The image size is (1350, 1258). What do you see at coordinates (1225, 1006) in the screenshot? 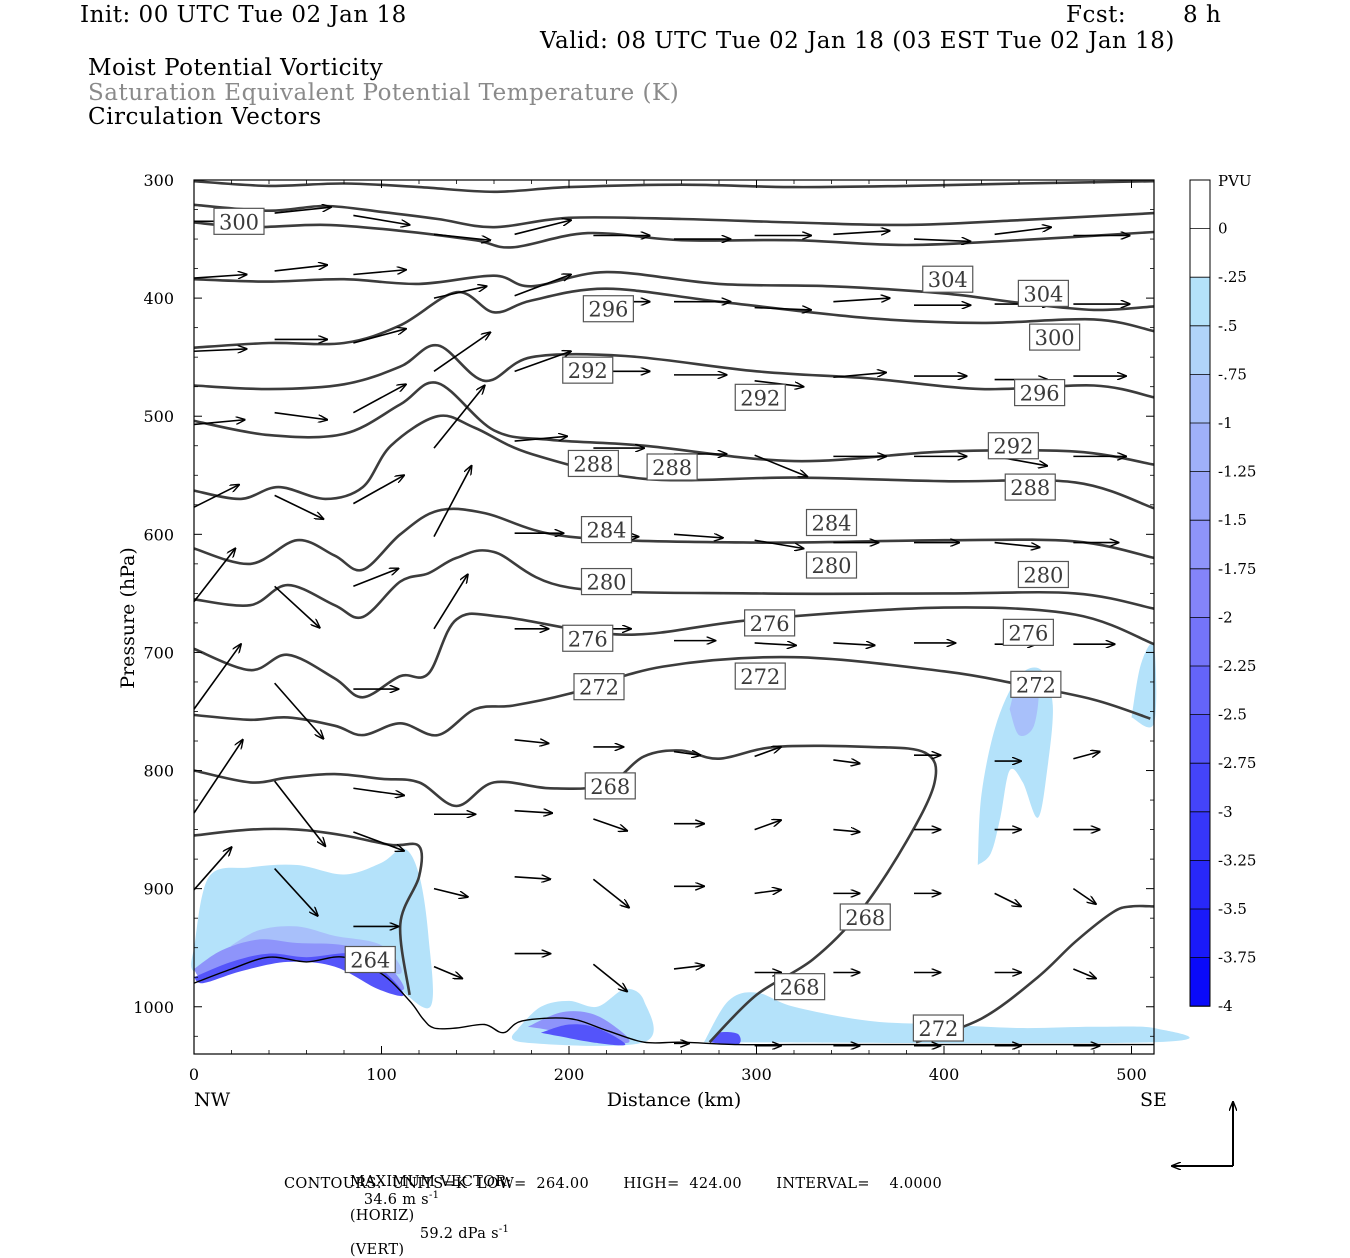
I see `colorbar-label: -4` at bounding box center [1225, 1006].